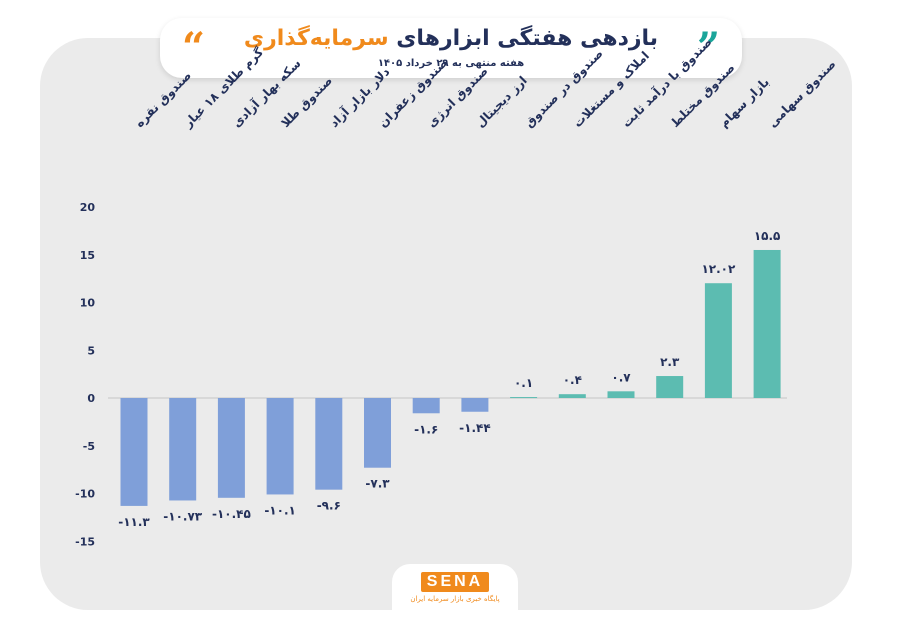 This screenshot has width=900, height=623. What do you see at coordinates (523, 383) in the screenshot?
I see `data-label: ۰.۱` at bounding box center [523, 383].